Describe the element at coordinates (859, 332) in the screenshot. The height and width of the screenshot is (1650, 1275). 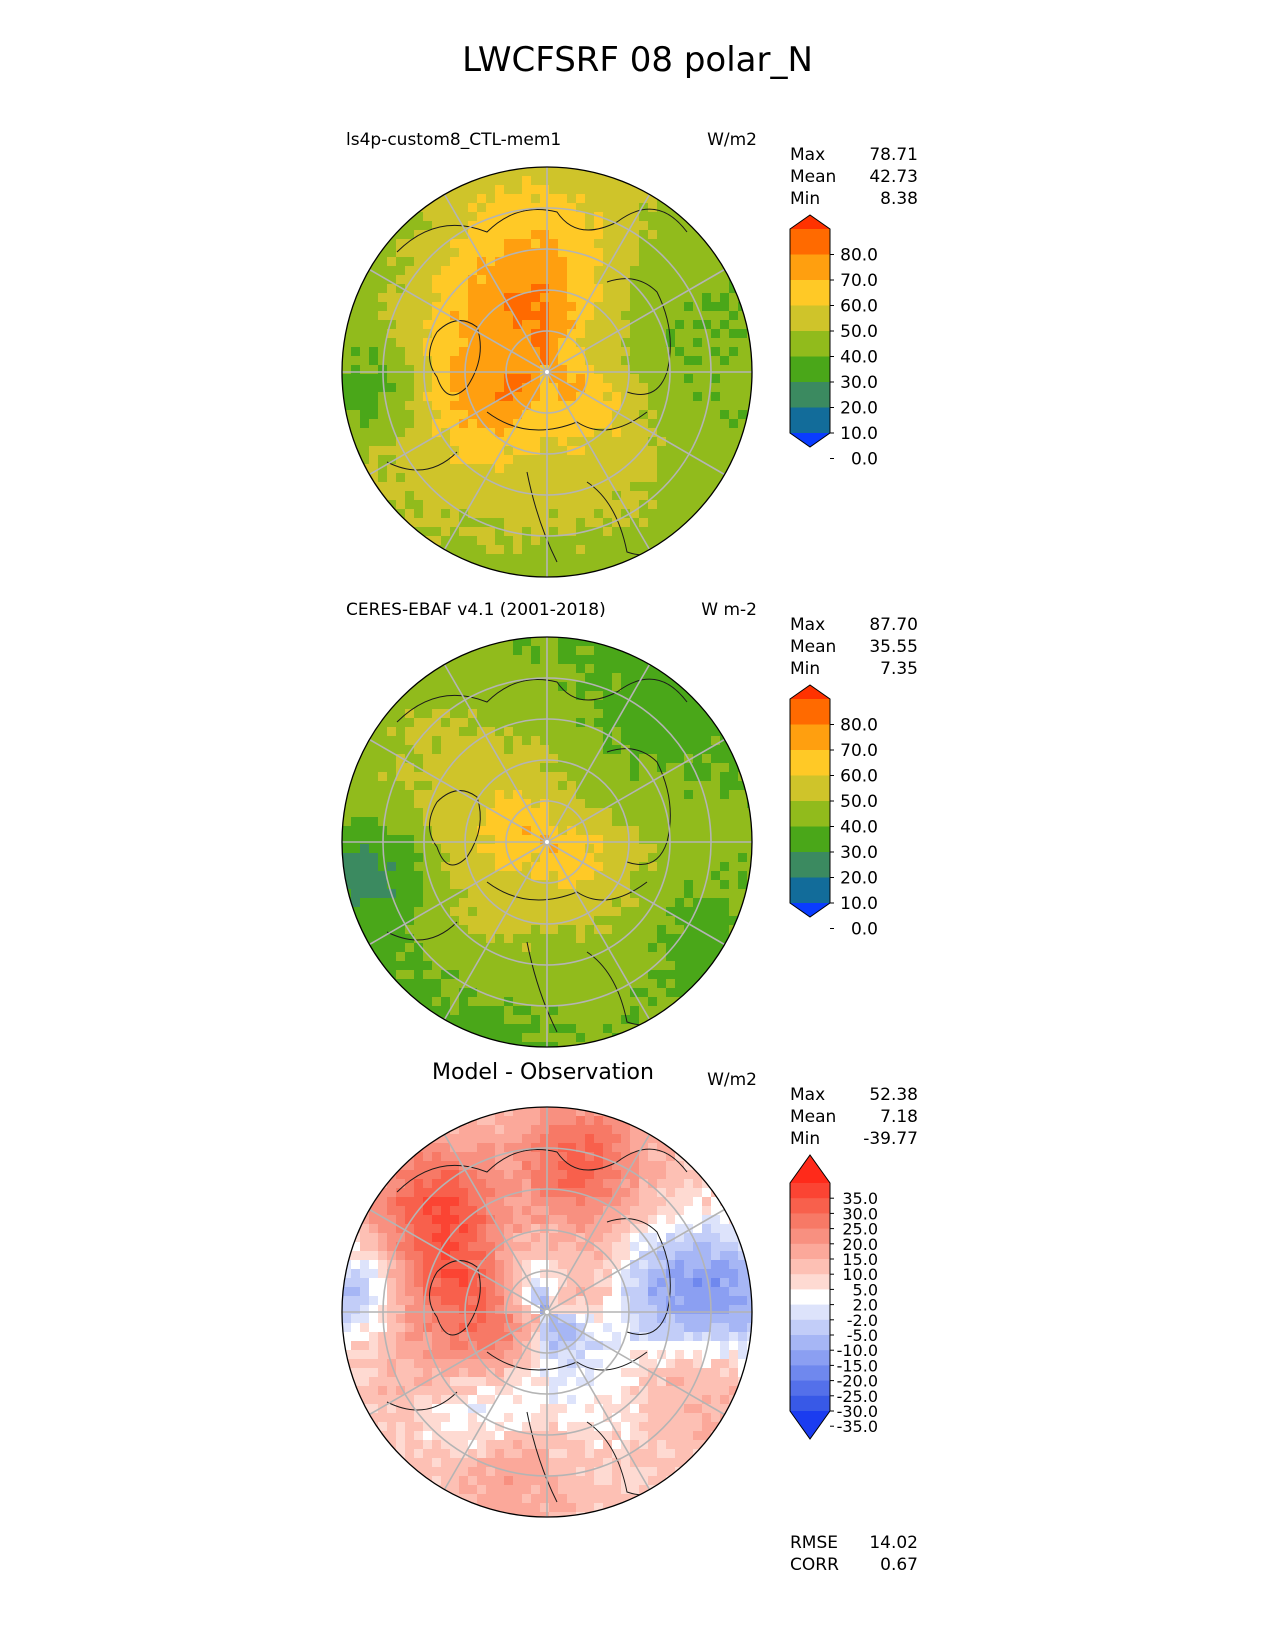
I see `colorbar-tick-label: 50.0` at that location.